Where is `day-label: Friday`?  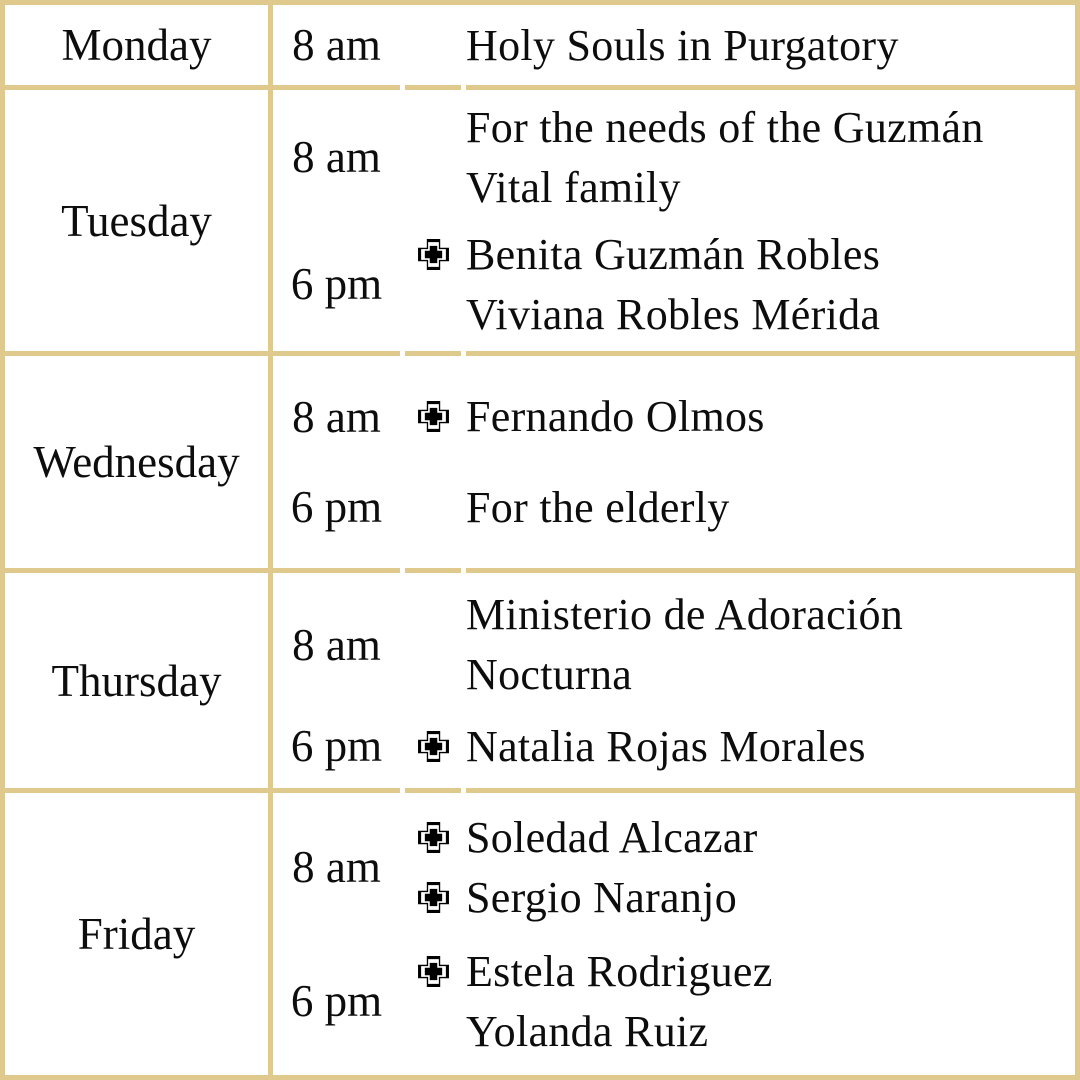 day-label: Friday is located at coordinates (136, 934).